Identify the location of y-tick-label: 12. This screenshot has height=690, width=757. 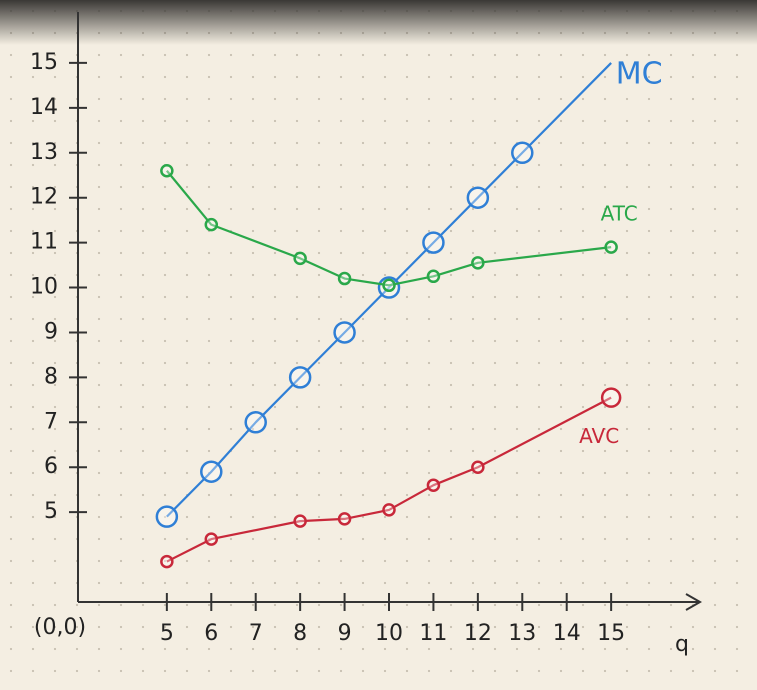
(44, 197).